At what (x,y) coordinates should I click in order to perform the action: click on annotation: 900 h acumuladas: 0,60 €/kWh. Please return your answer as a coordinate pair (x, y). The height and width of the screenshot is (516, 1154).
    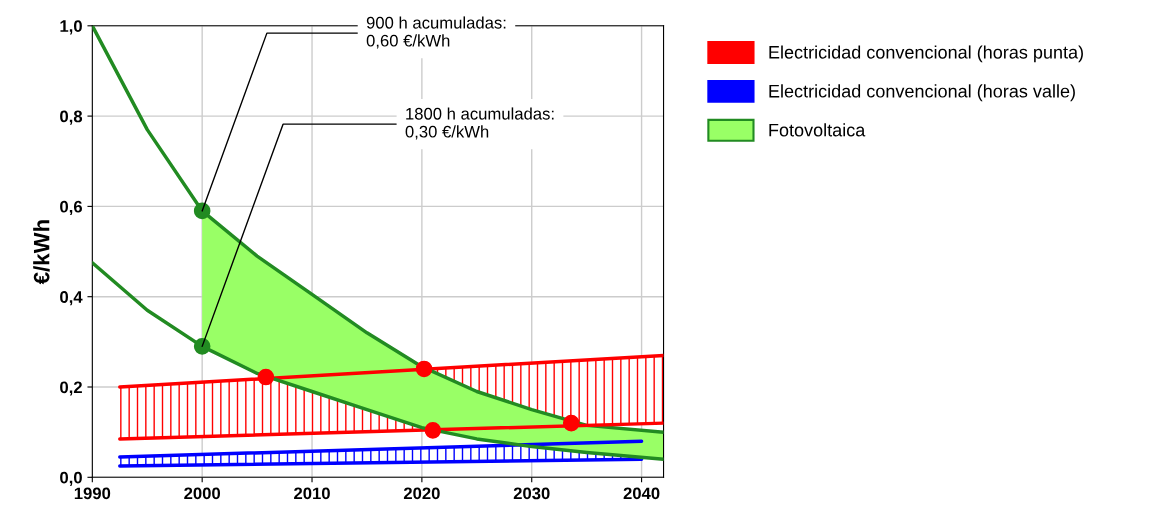
    Looking at the image, I should click on (436, 32).